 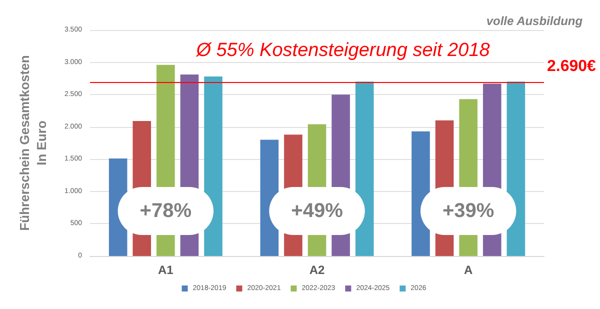 What do you see at coordinates (317, 211) in the screenshot?
I see `annotation: +49%` at bounding box center [317, 211].